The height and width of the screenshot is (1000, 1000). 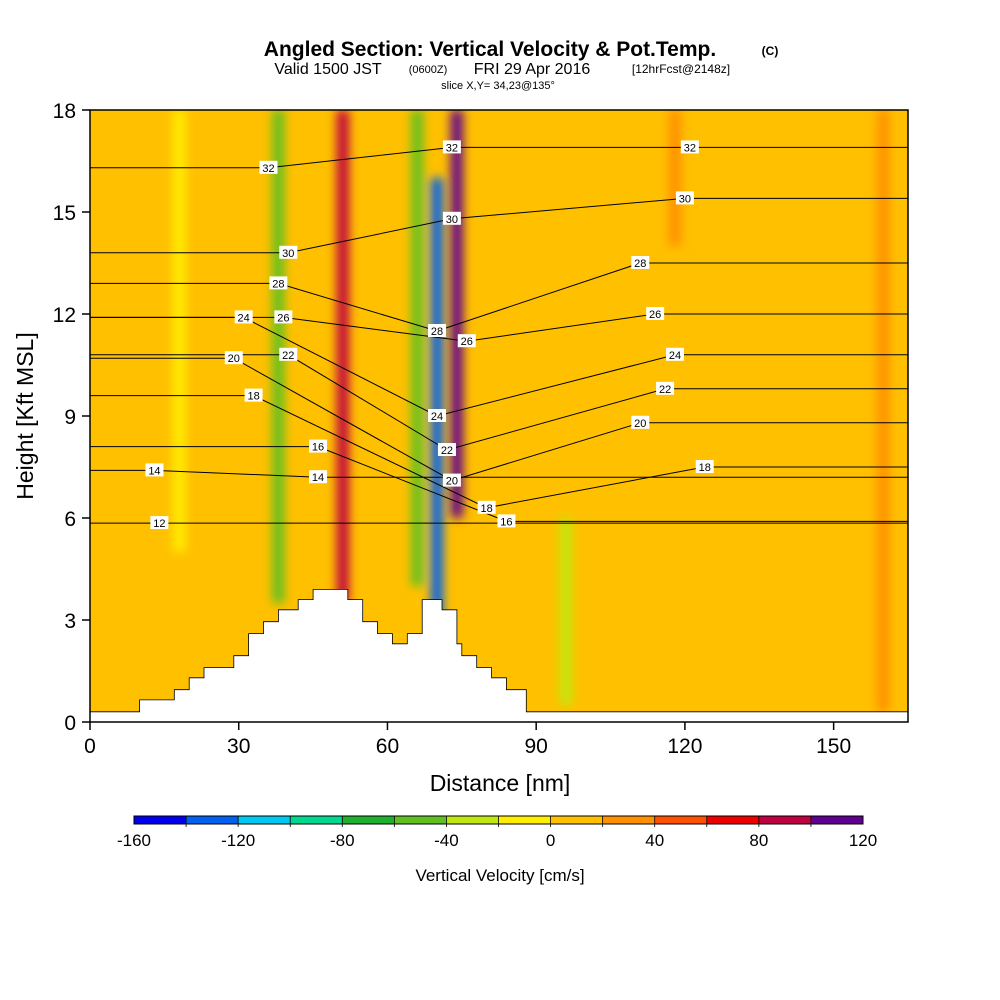 What do you see at coordinates (64, 111) in the screenshot?
I see `y-tick-label: 18` at bounding box center [64, 111].